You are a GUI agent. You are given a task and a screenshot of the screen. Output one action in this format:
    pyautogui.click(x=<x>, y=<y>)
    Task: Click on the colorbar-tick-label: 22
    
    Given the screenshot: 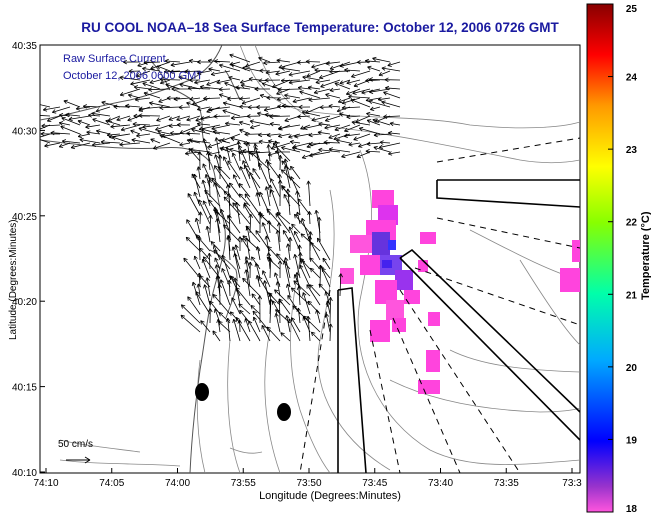 What is the action you would take?
    pyautogui.click(x=632, y=223)
    